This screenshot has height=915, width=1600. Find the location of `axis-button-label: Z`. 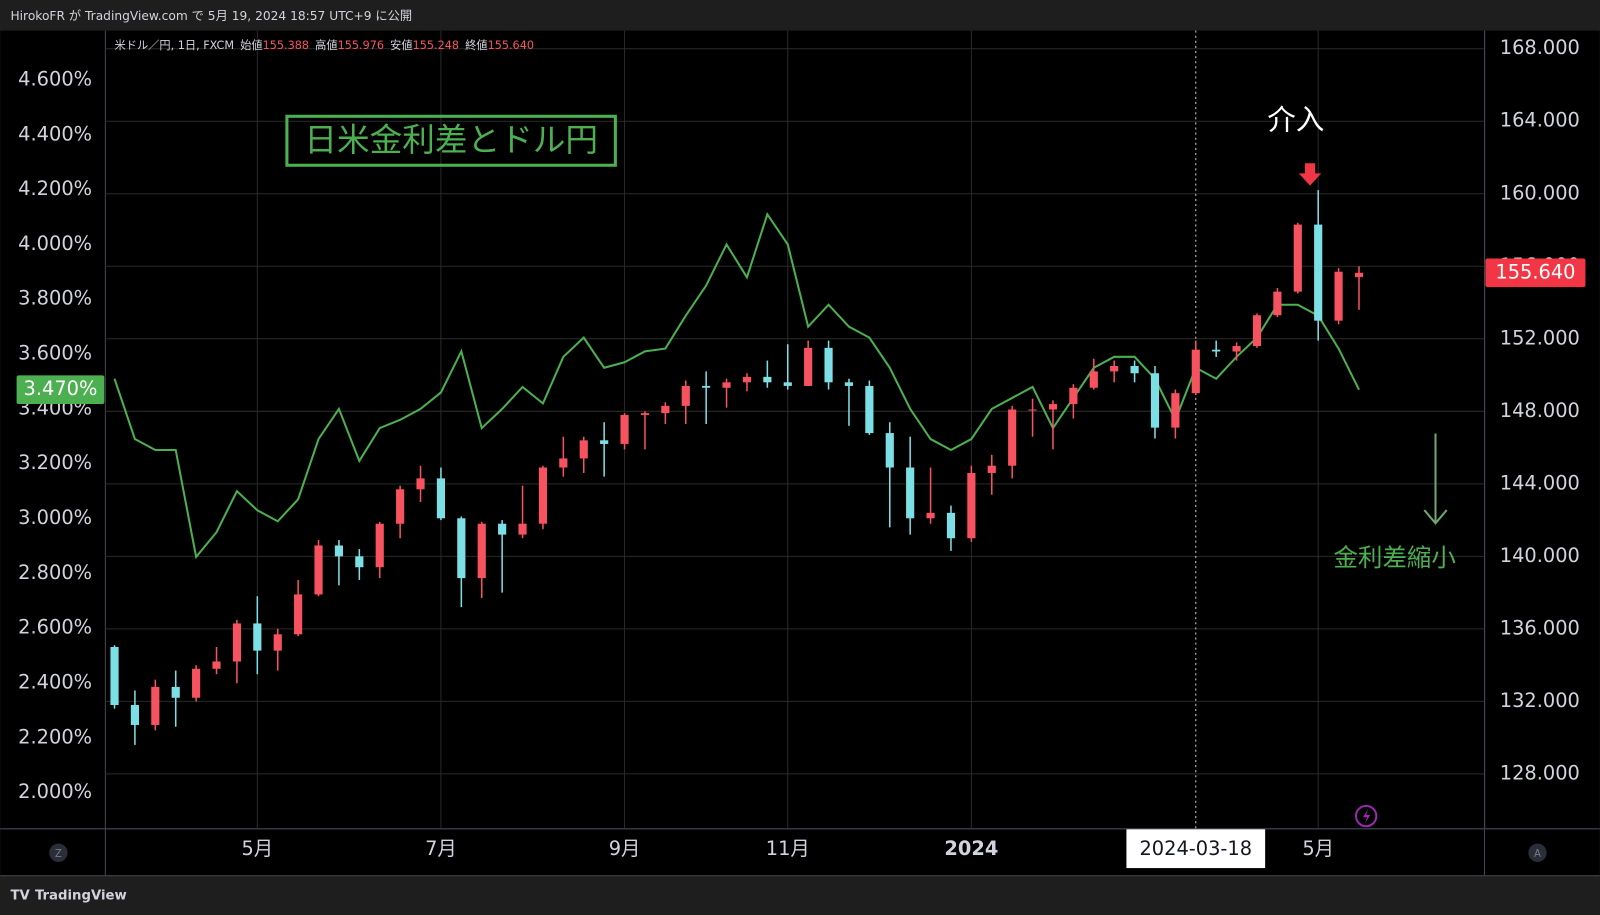

axis-button-label: Z is located at coordinates (58, 854).